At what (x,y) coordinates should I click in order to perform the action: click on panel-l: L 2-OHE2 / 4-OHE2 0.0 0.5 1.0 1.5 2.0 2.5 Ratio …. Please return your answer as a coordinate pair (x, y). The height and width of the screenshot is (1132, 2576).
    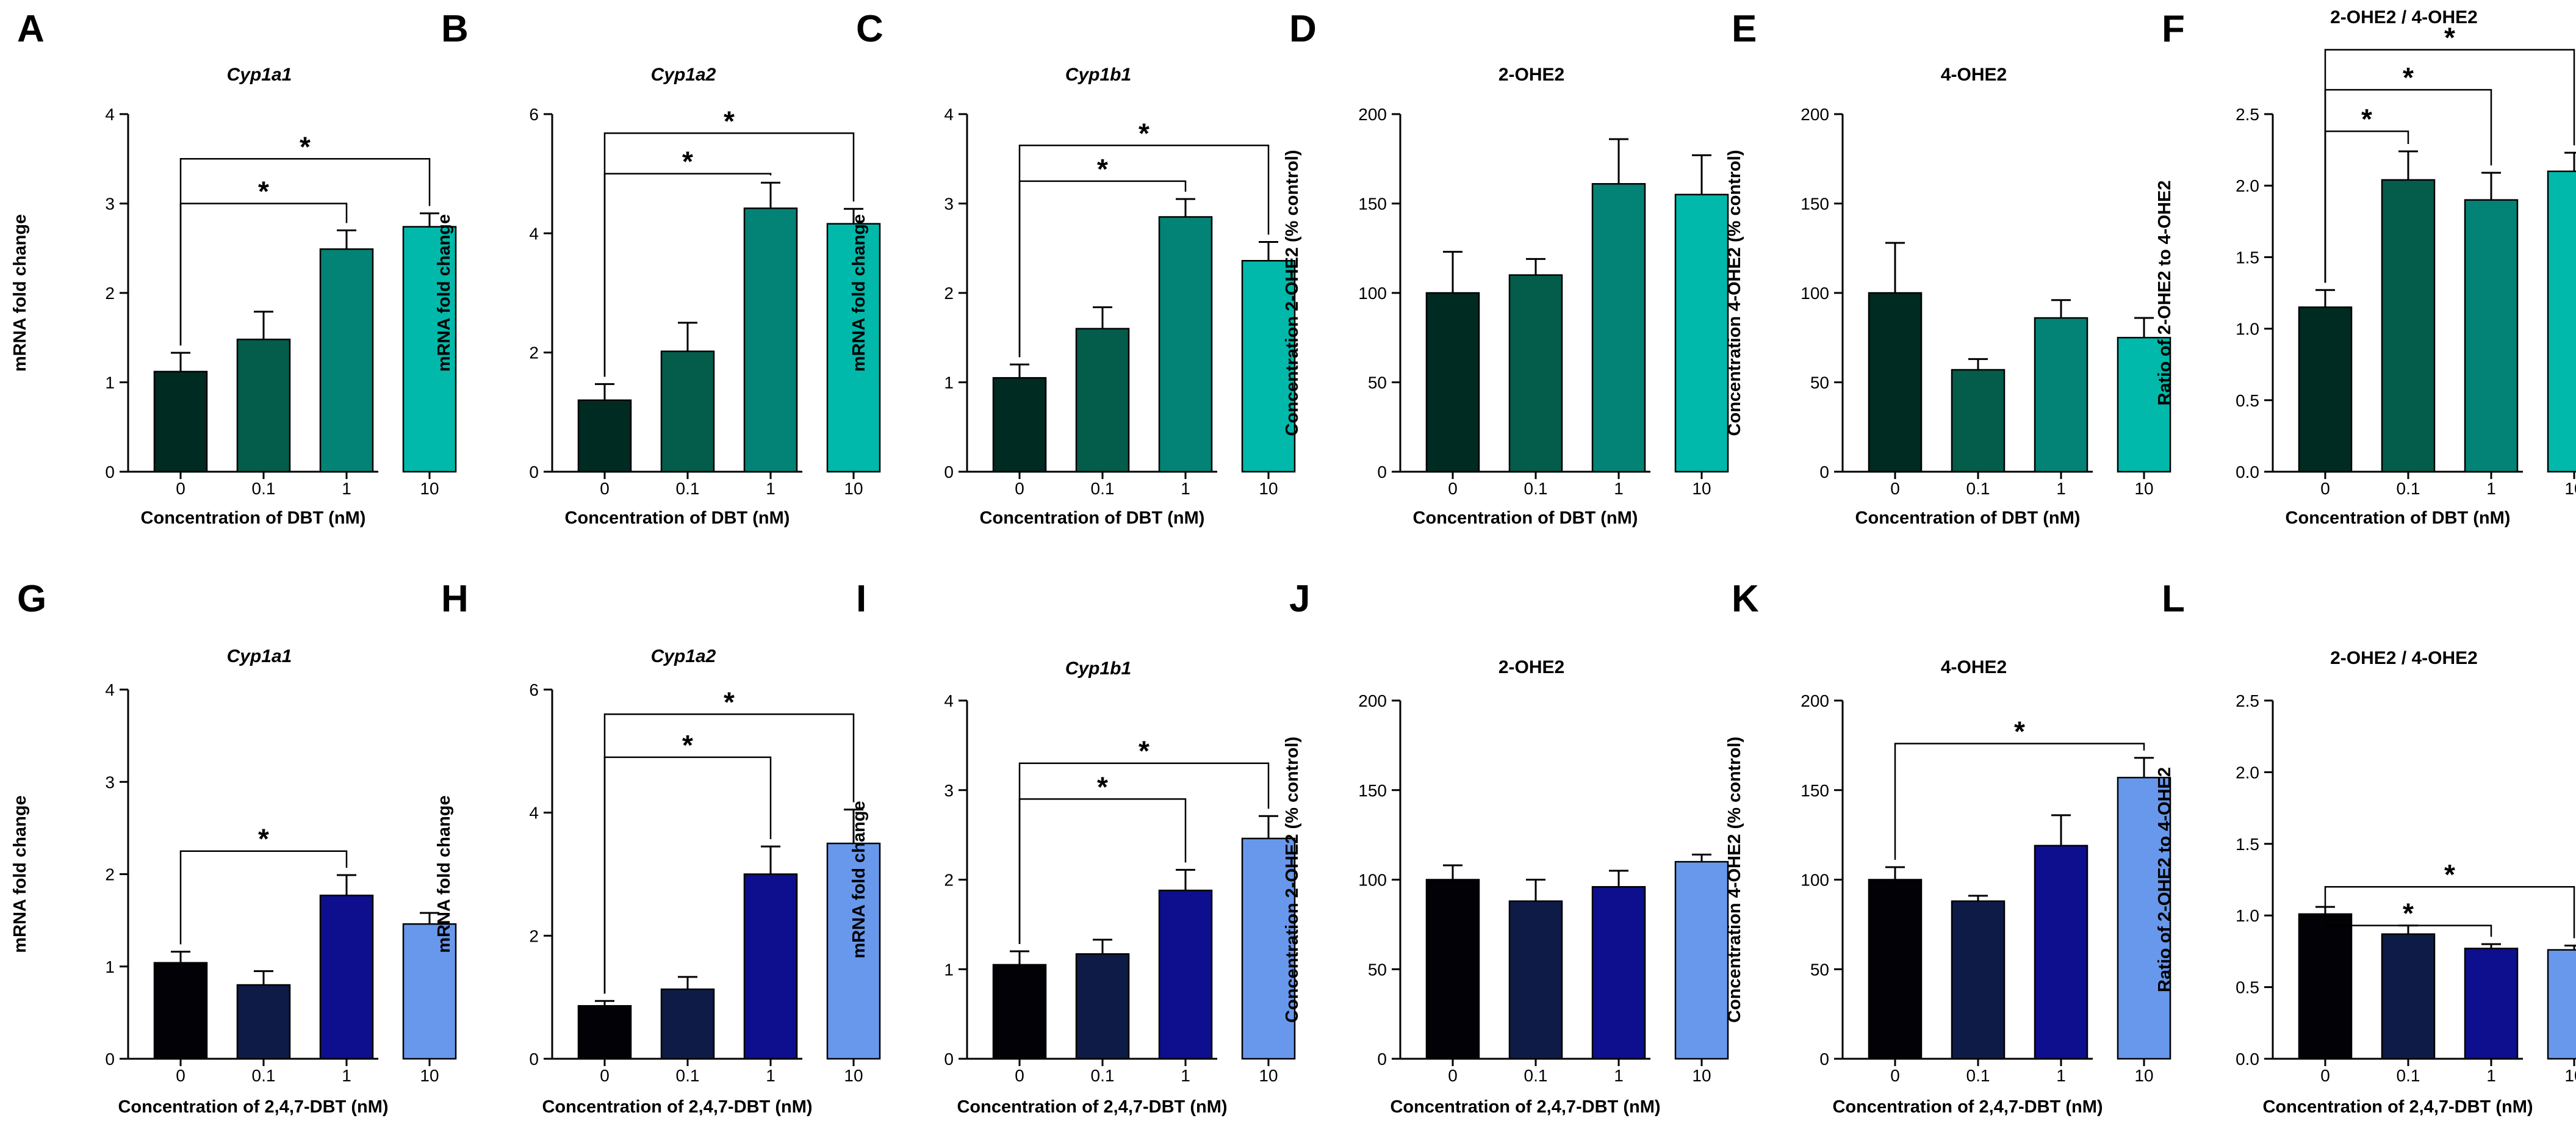
    Looking at the image, I should click on (2365, 847).